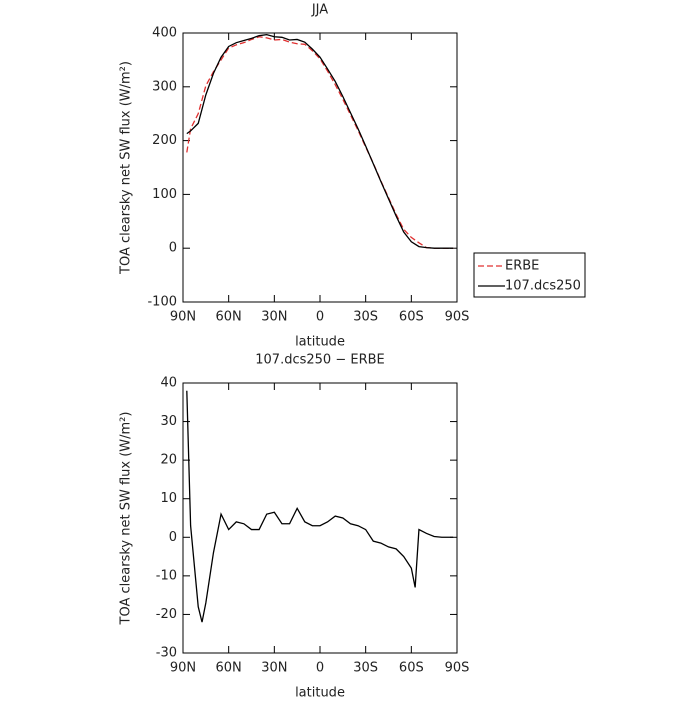  What do you see at coordinates (164, 194) in the screenshot?
I see `y-tick-label: 100` at bounding box center [164, 194].